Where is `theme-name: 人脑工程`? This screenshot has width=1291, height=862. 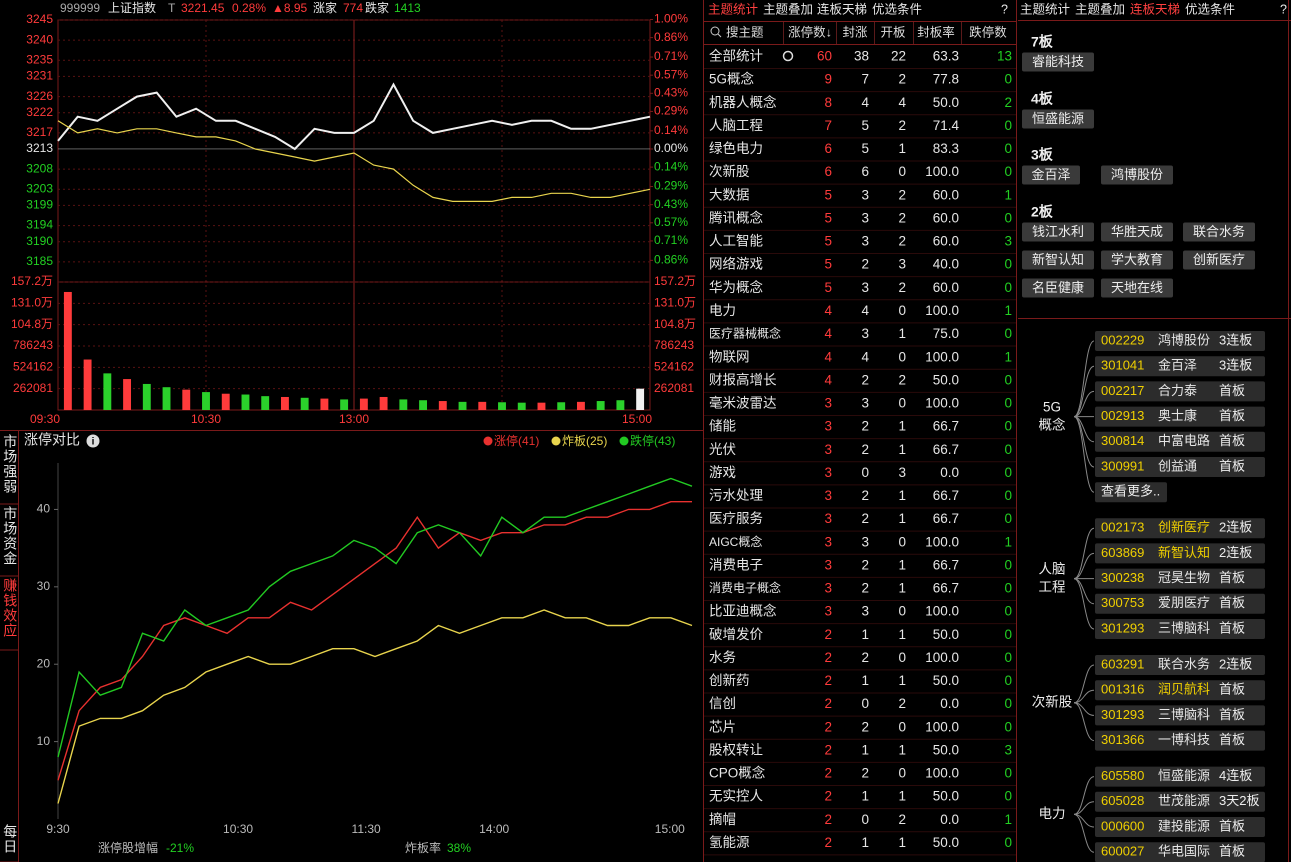
theme-name: 人脑工程 is located at coordinates (736, 125).